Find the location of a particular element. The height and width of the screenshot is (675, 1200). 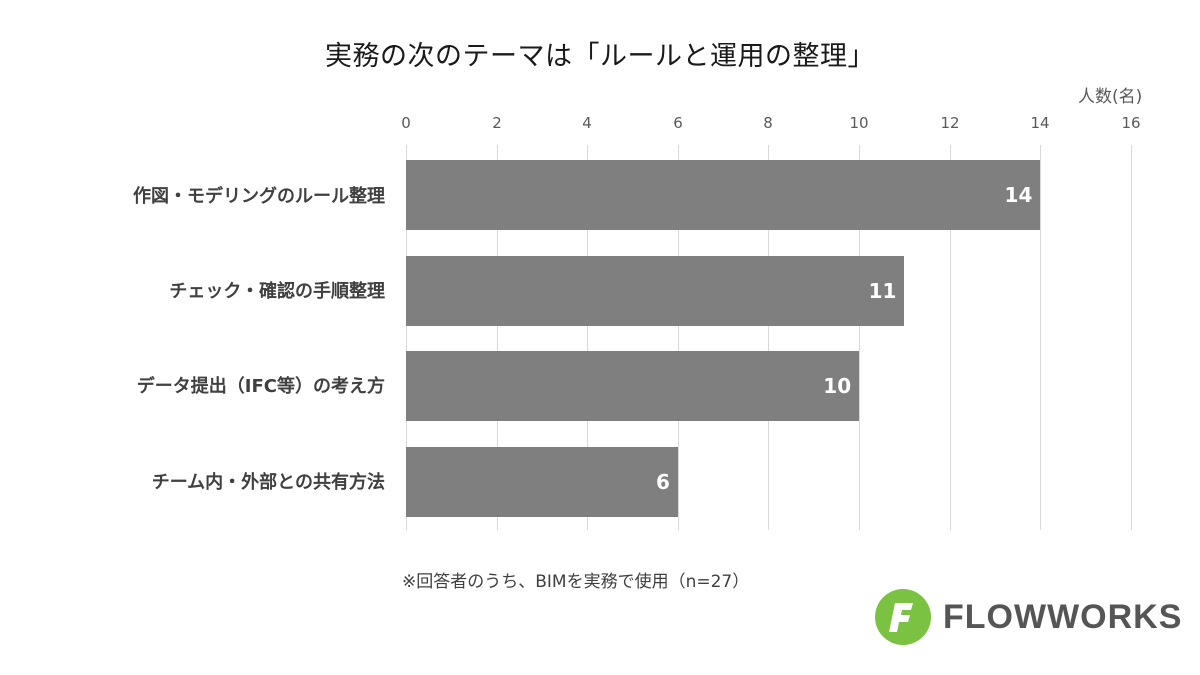

x-tick: 2 is located at coordinates (497, 123).